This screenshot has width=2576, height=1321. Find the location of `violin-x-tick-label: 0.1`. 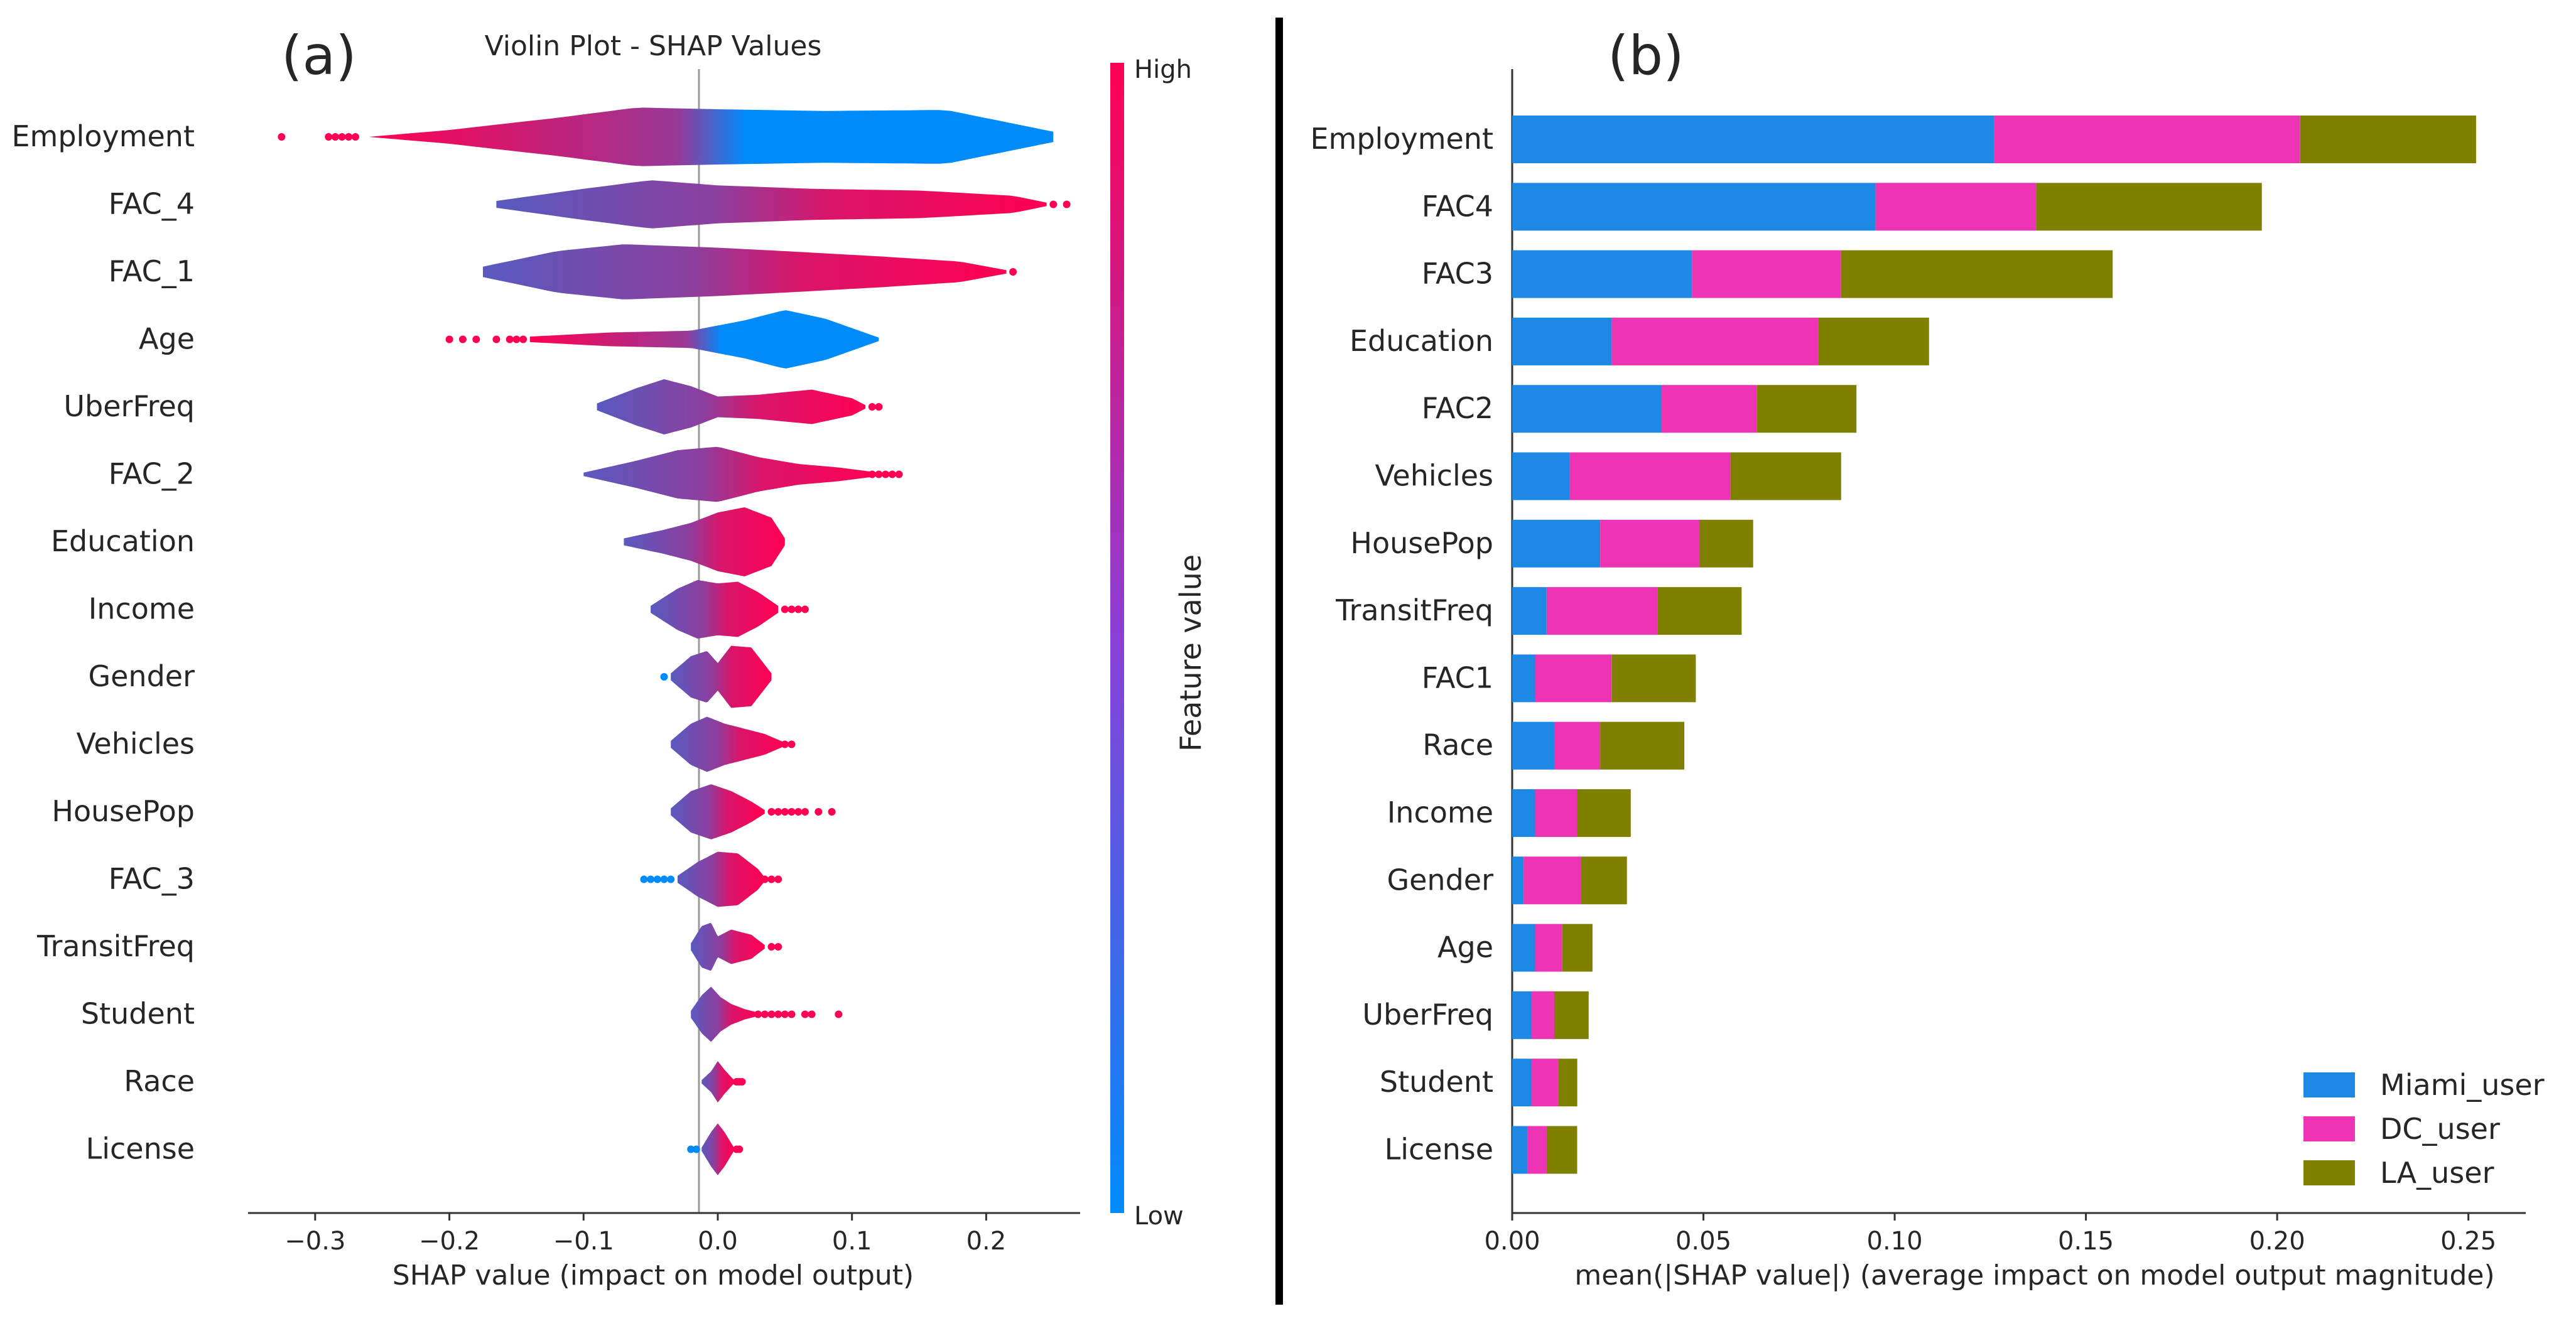

violin-x-tick-label: 0.1 is located at coordinates (852, 1241).